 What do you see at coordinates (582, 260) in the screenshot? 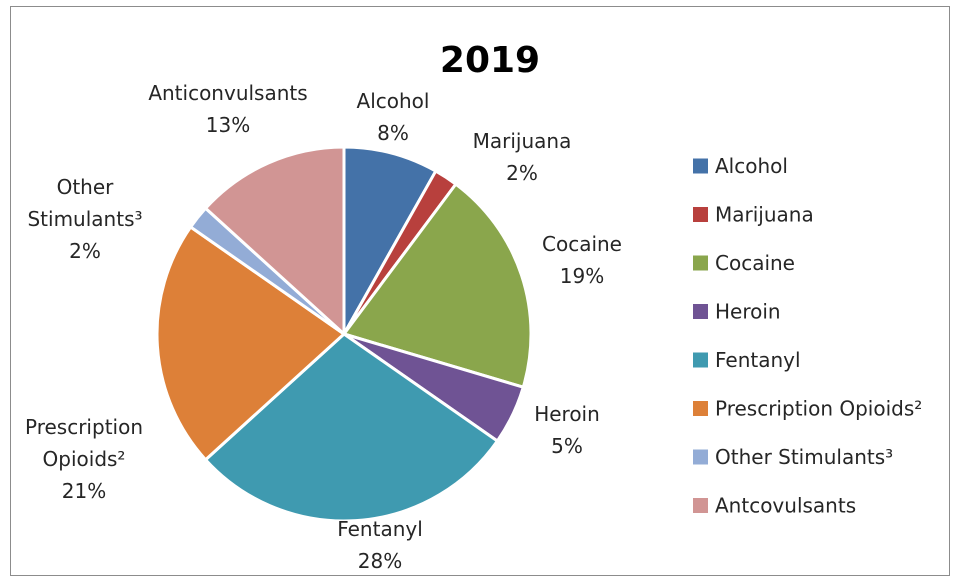
I see `slice-label-cocaine: Cocaine 19%` at bounding box center [582, 260].